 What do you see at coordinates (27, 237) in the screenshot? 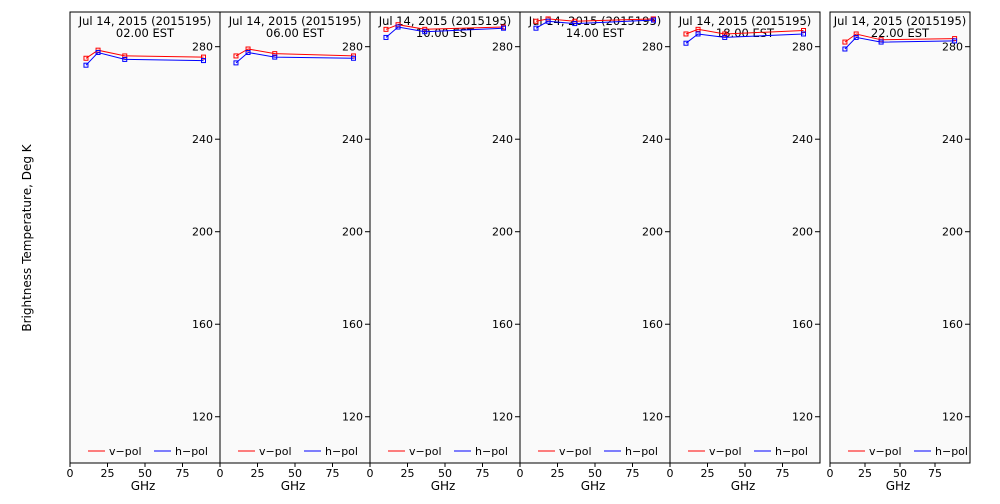
I see `y-axis-label: Brightness Temperature, Deg K` at bounding box center [27, 237].